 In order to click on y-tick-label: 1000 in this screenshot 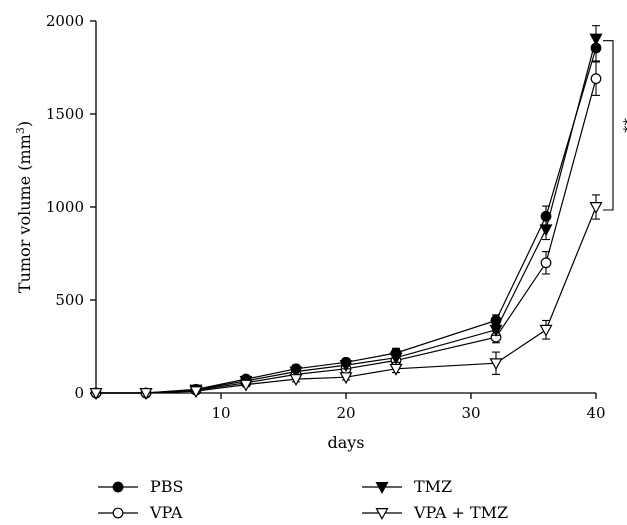, I will do `click(65, 207)`.